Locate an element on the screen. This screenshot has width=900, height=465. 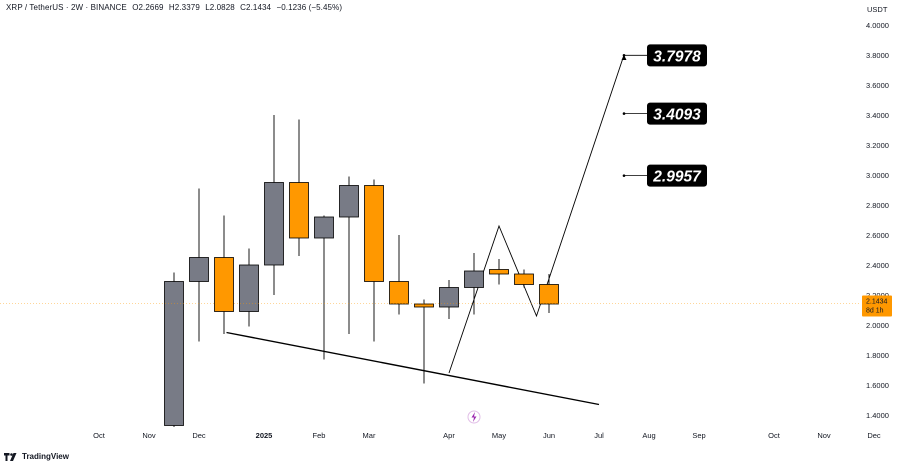
time-tick-label: 2025 is located at coordinates (264, 435).